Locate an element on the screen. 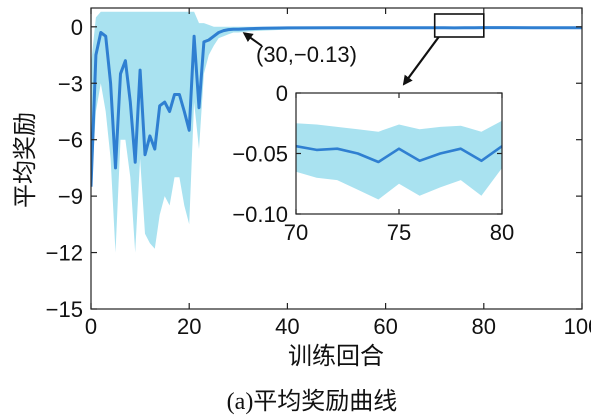 This screenshot has height=418, width=591. zoom-box is located at coordinates (459, 25).